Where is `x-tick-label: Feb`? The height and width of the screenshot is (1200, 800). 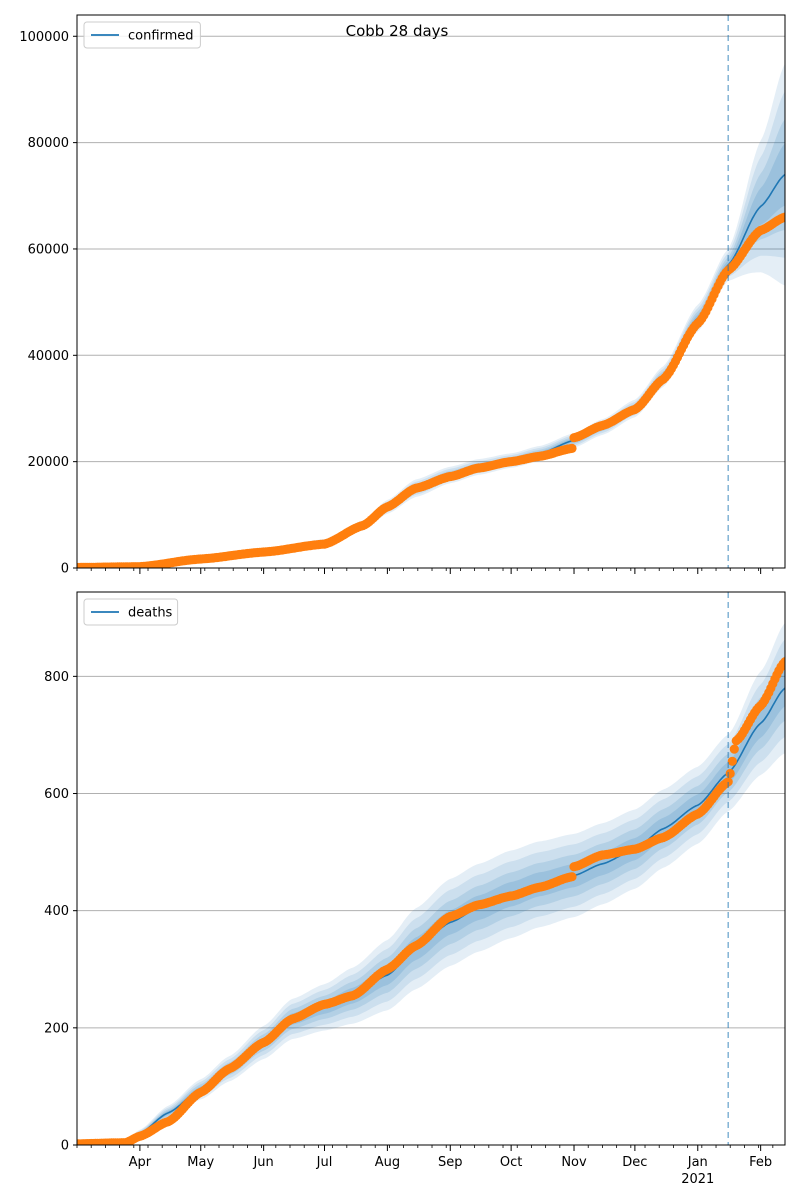
x-tick-label: Feb is located at coordinates (760, 1162).